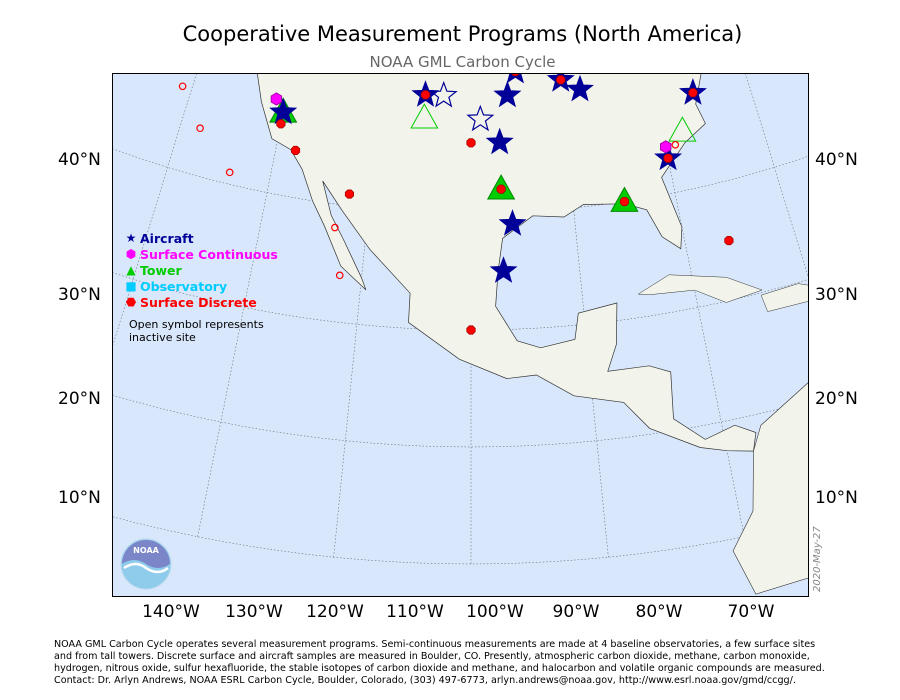 Image resolution: width=900 pixels, height=700 pixels. What do you see at coordinates (495, 612) in the screenshot?
I see `lon-label-100w: 100°W` at bounding box center [495, 612].